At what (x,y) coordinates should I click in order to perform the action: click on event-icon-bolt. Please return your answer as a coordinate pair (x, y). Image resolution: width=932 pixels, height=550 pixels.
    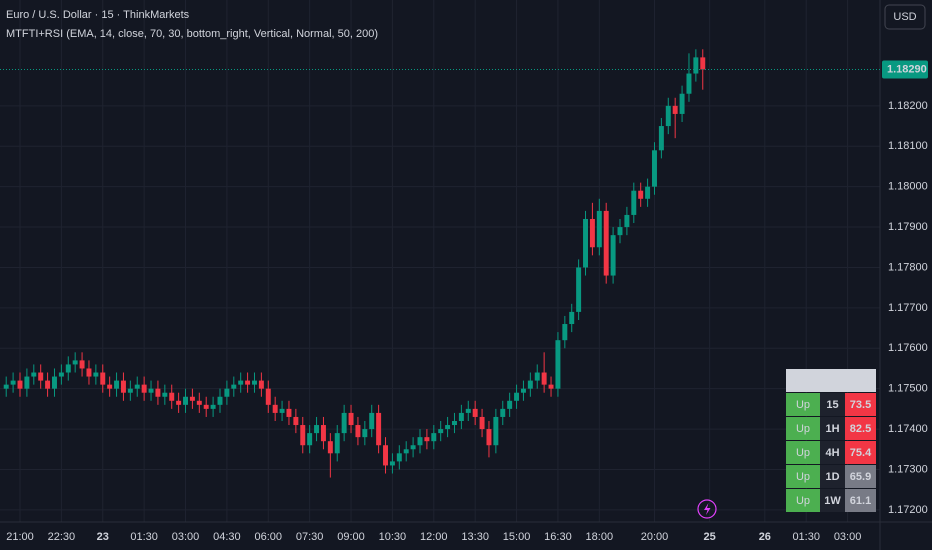
    Looking at the image, I should click on (707, 509).